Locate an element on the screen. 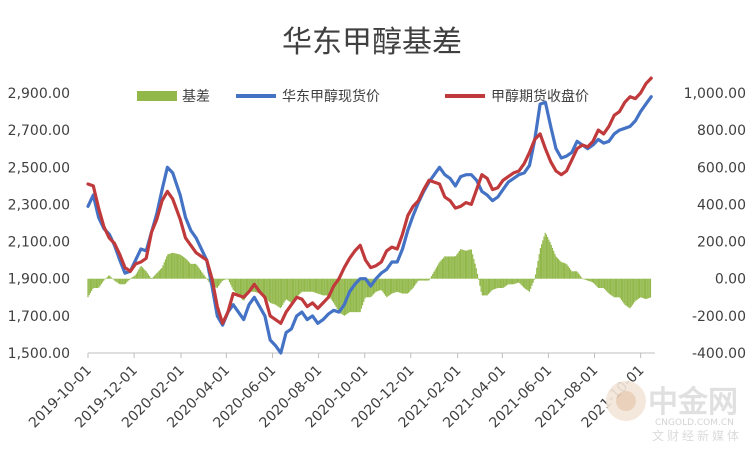 This screenshot has width=752, height=452. legend-label-basis: 基差 is located at coordinates (196, 96).